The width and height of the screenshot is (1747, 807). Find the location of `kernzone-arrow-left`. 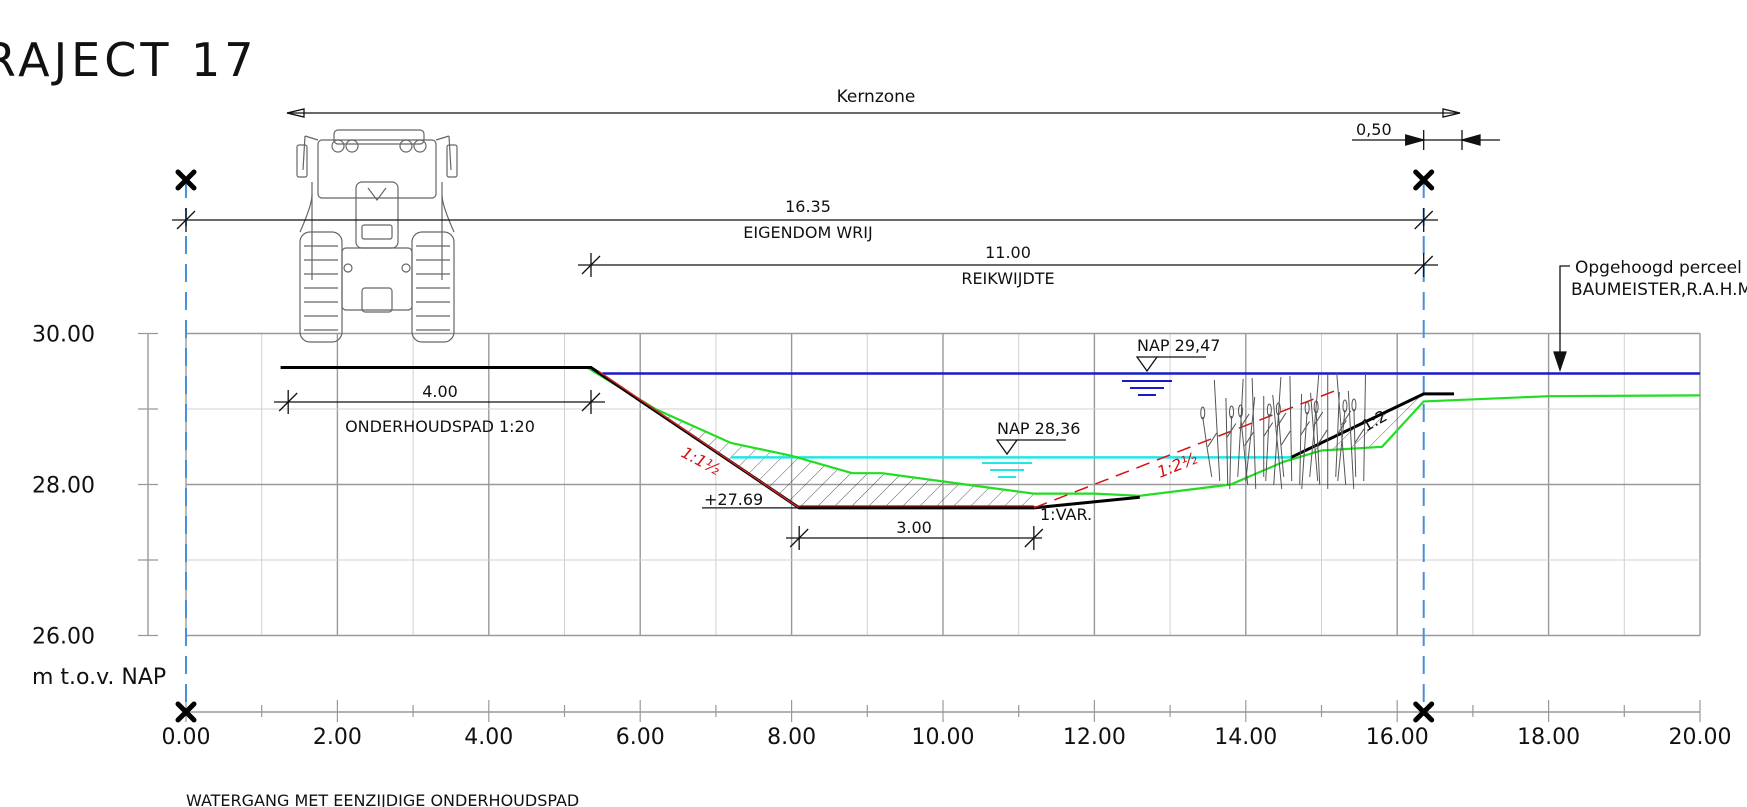

kernzone-arrow-left is located at coordinates (295, 113).